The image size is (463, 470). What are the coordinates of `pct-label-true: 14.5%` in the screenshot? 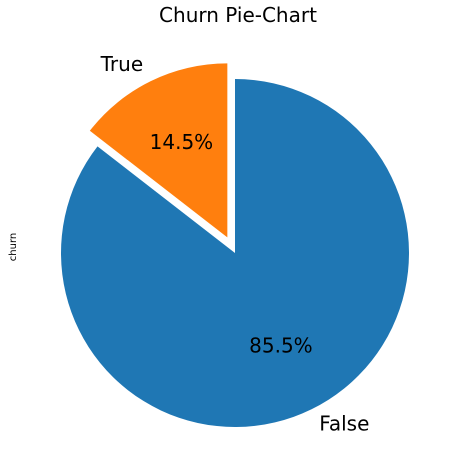 It's located at (182, 142).